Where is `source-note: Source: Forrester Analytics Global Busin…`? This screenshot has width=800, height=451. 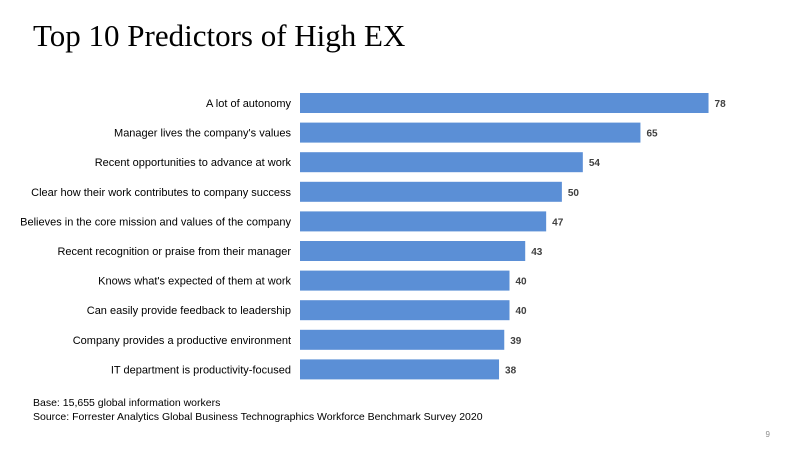
source-note: Source: Forrester Analytics Global Busin… is located at coordinates (258, 417).